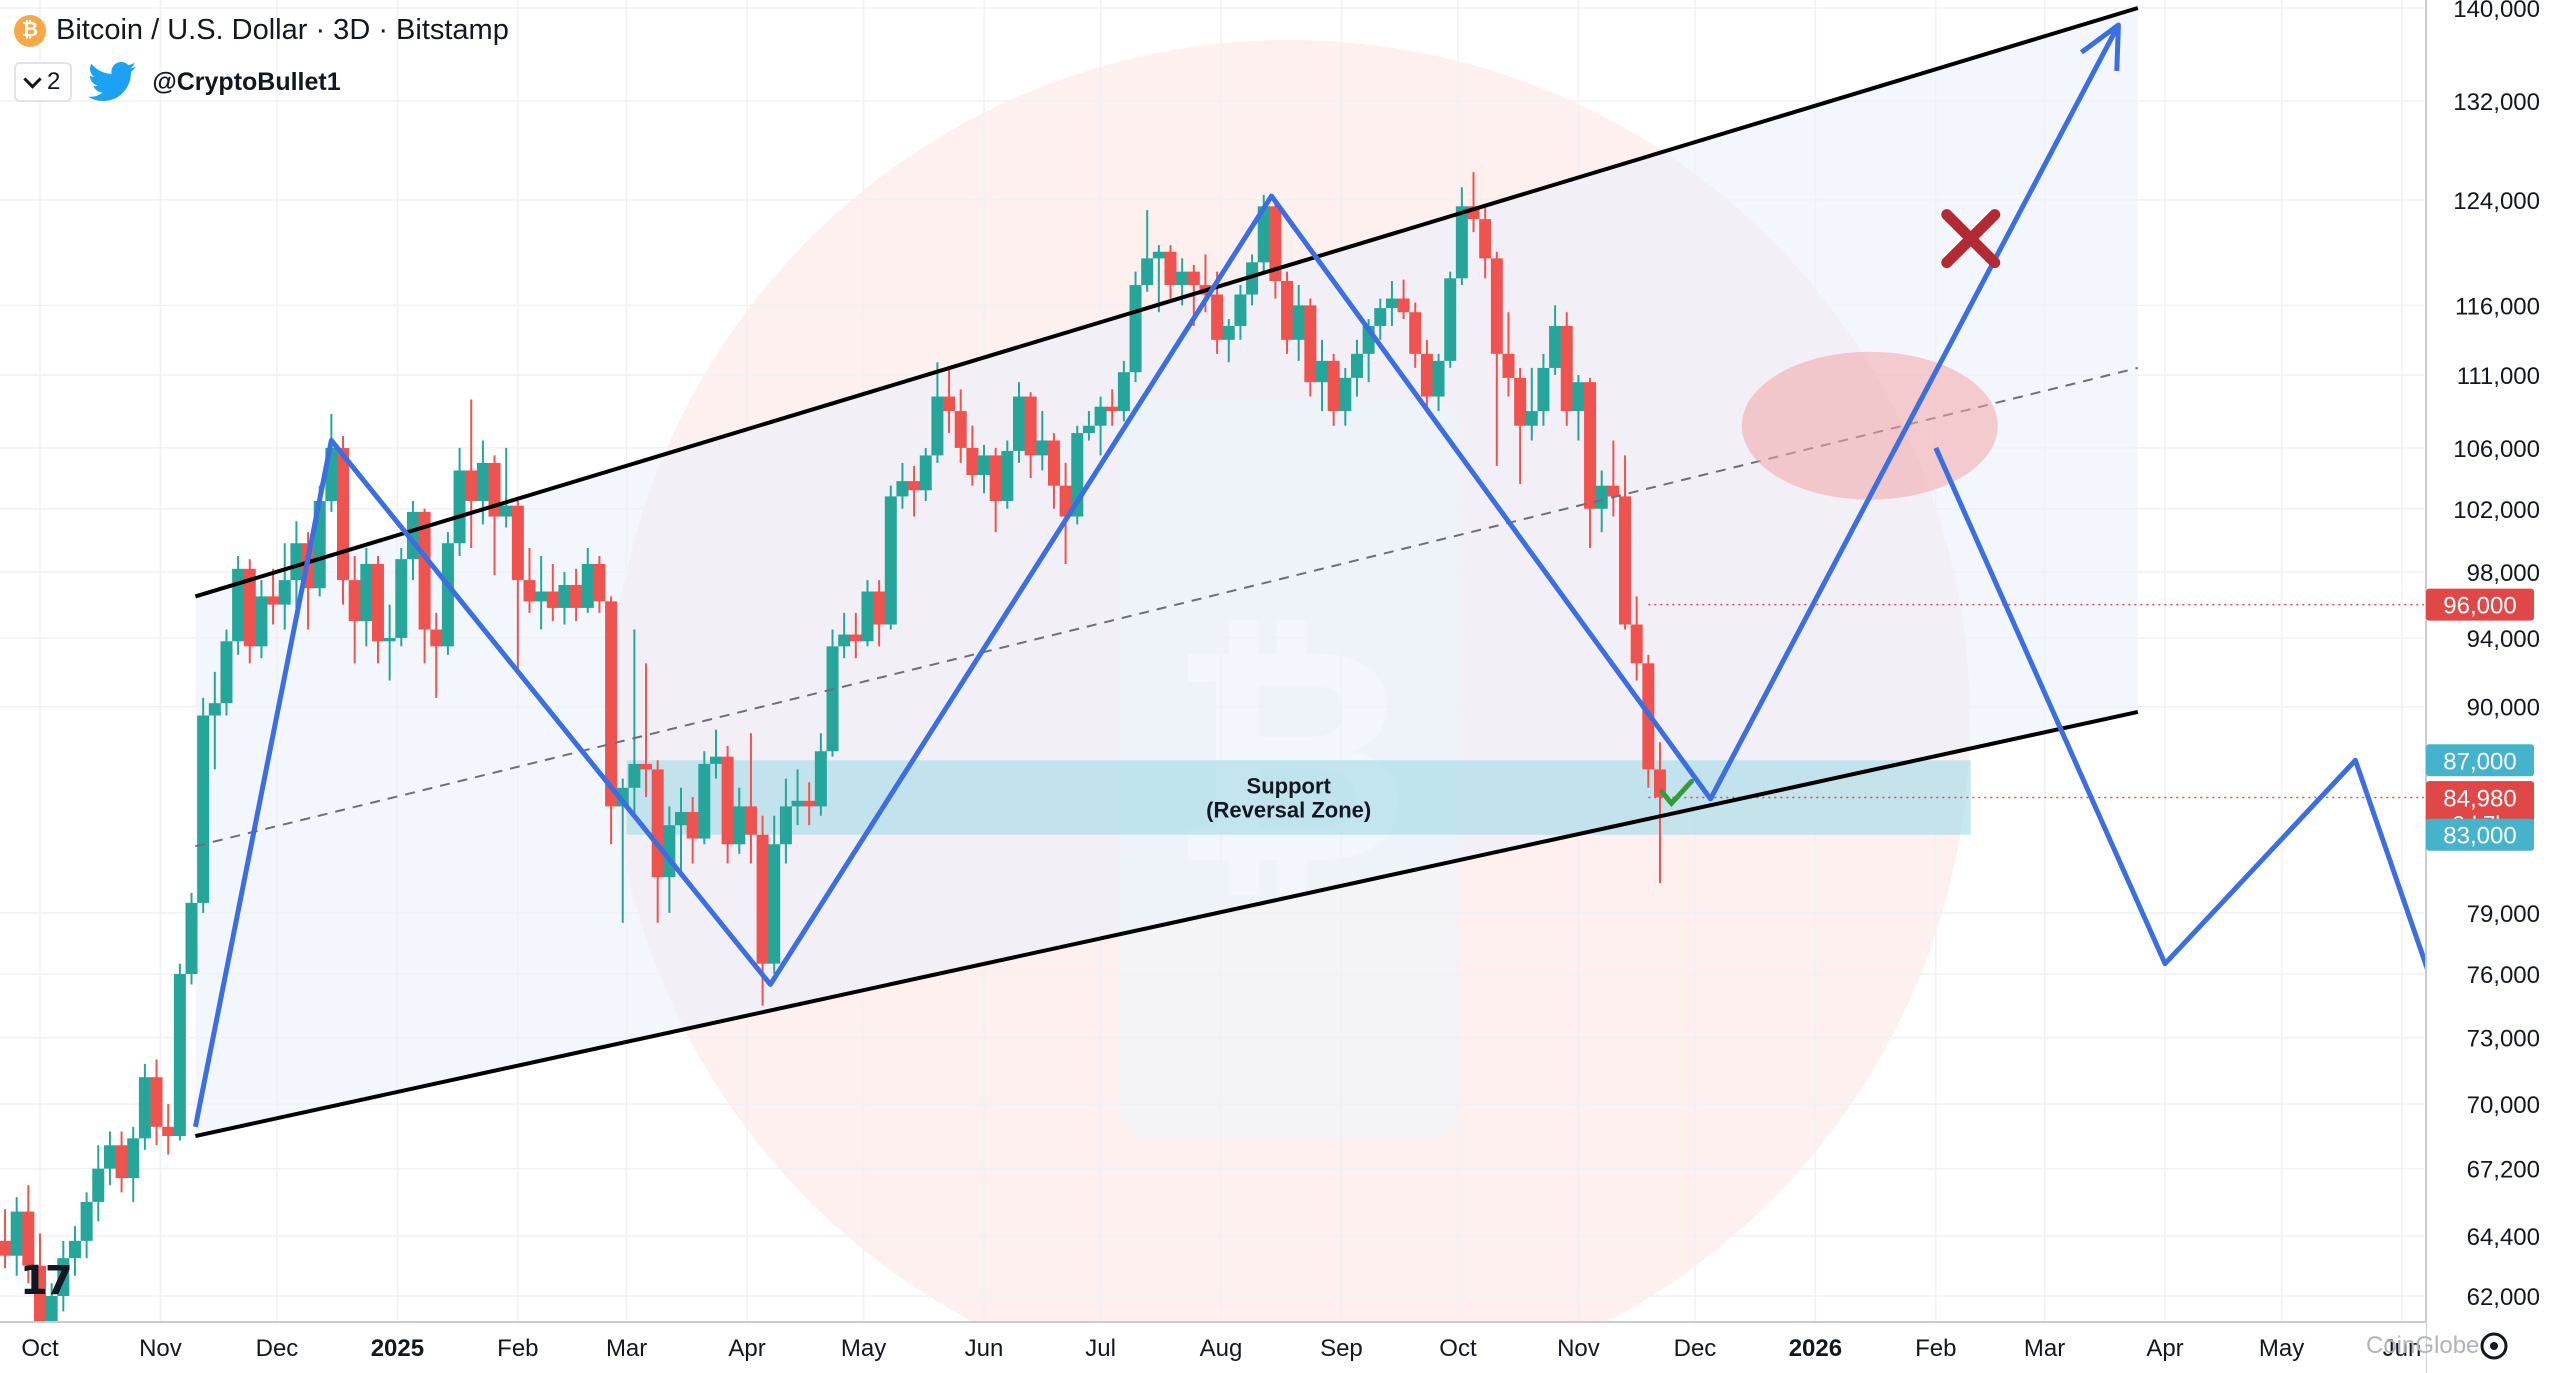 The image size is (2560, 1373). Describe the element at coordinates (1869, 425) in the screenshot. I see `highlight-ellipse` at that location.